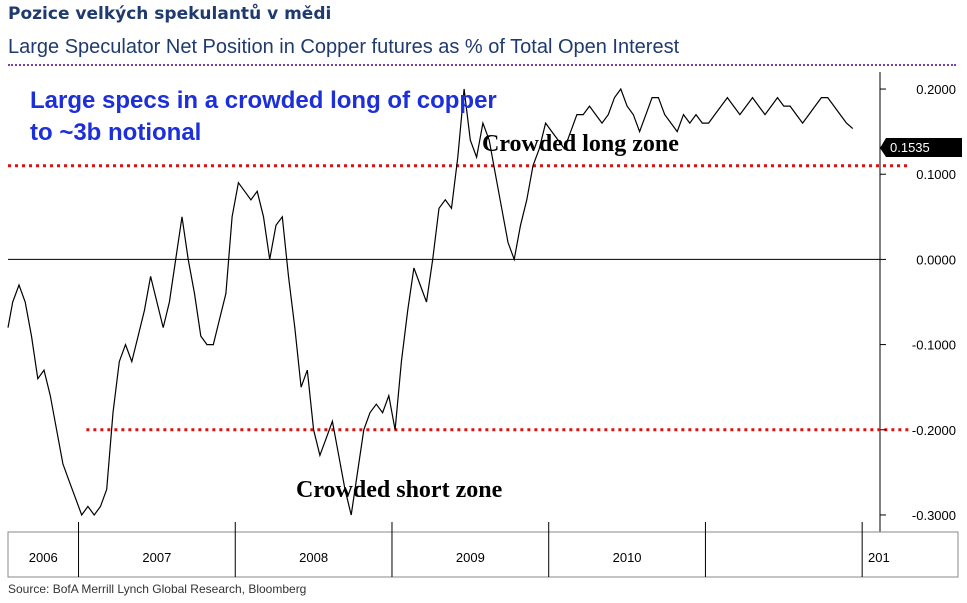 The height and width of the screenshot is (603, 967). I want to click on last-value-badge: 0.1535, so click(921, 147).